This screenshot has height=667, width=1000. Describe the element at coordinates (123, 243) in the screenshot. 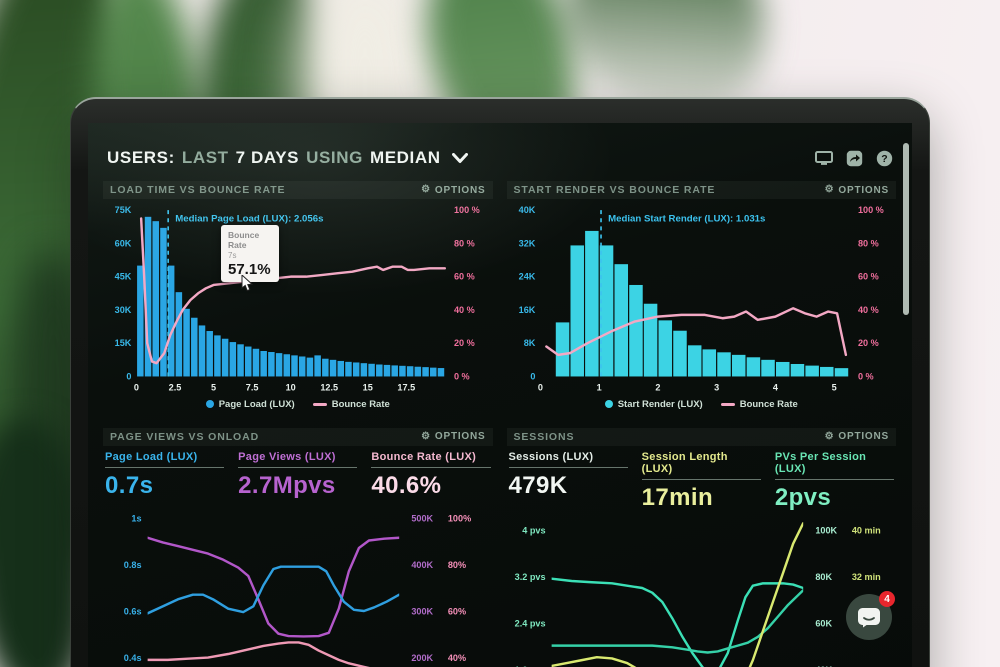

I see `svg-text: 60K` at that location.